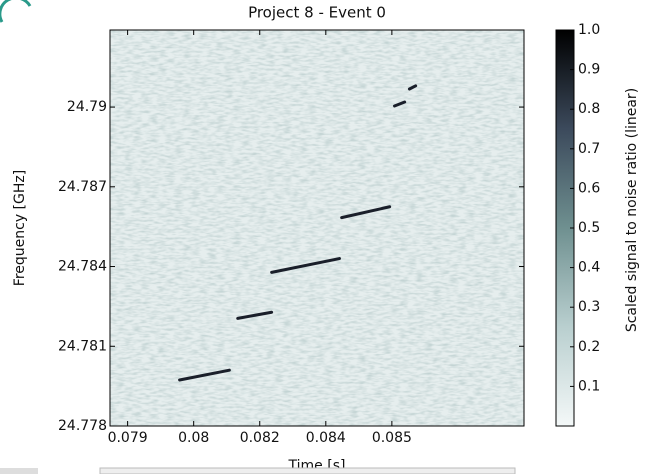 This screenshot has height=474, width=650. Describe the element at coordinates (128, 438) in the screenshot. I see `x-tick-label: 0.079` at that location.